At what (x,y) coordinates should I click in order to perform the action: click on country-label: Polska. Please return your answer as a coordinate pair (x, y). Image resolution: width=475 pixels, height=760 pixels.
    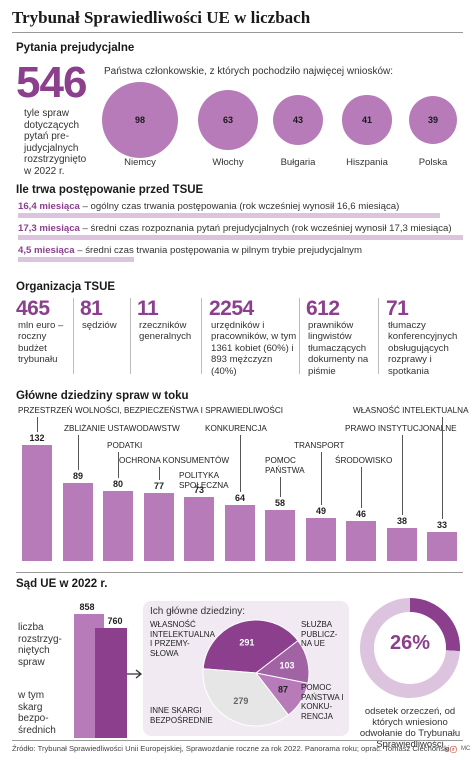
    Looking at the image, I should click on (433, 162).